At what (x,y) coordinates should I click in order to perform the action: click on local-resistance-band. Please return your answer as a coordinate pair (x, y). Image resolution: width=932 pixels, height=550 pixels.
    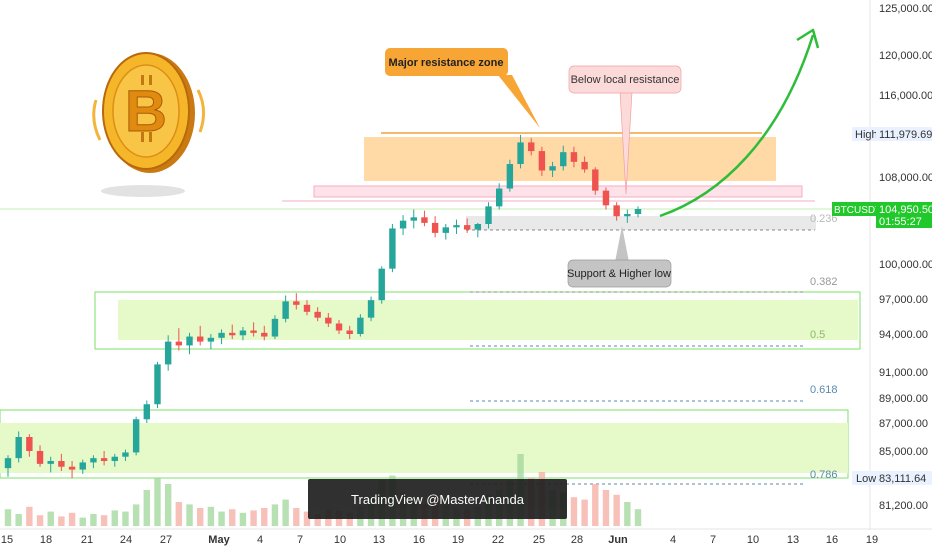
    Looking at the image, I should click on (558, 191).